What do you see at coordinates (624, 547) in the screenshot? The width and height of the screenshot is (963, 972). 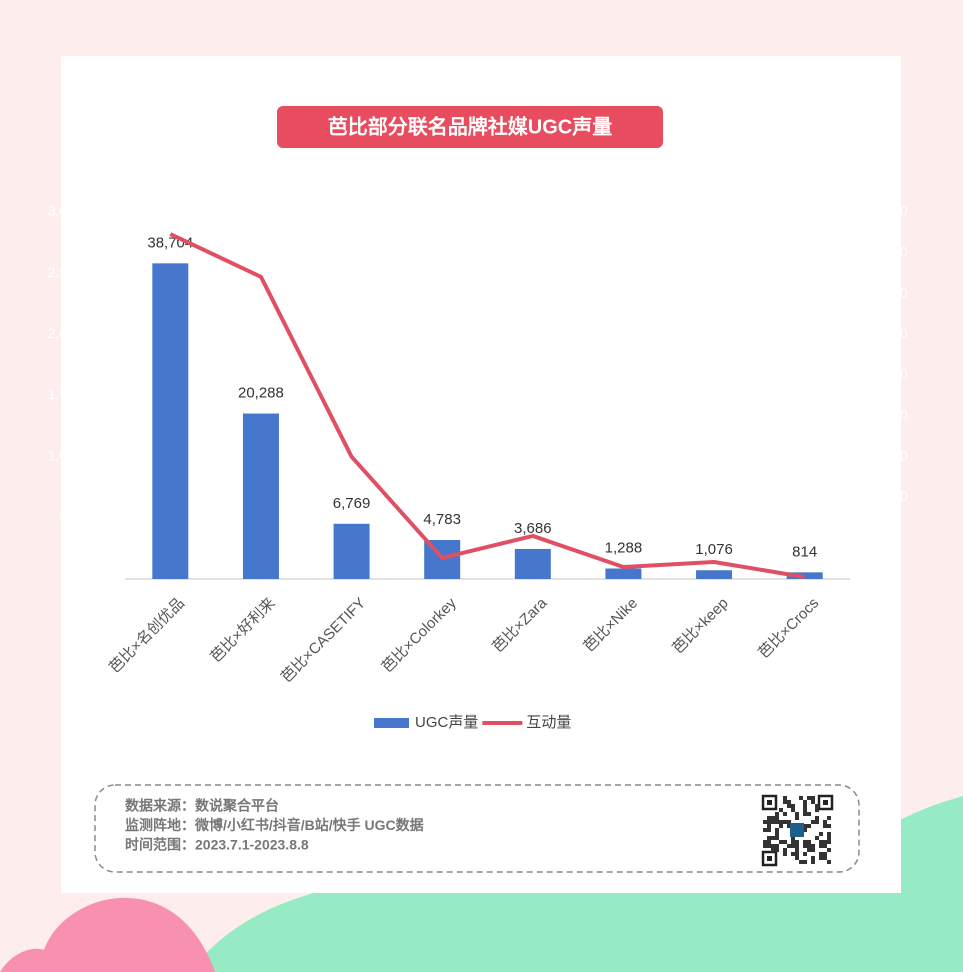 I see `data-label: 1,288` at bounding box center [624, 547].